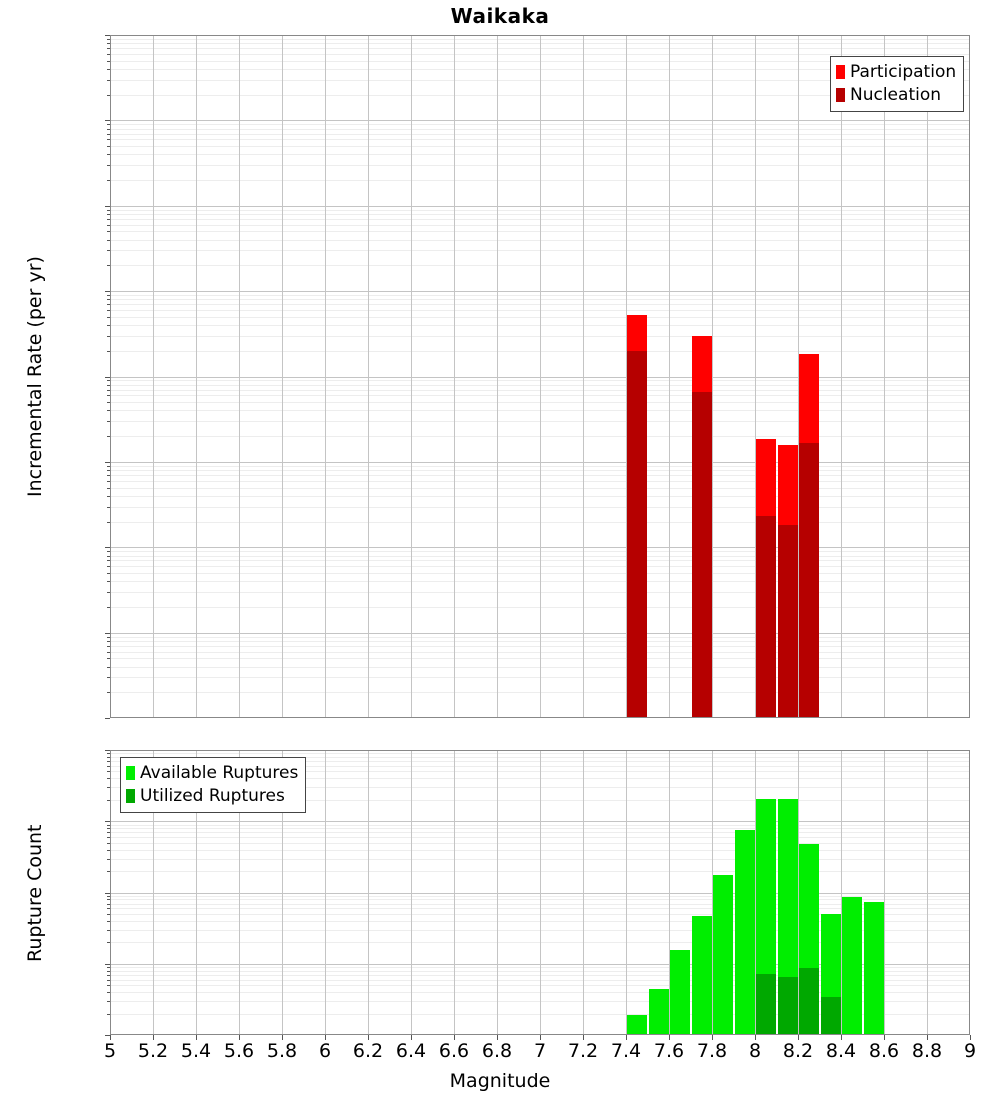 The width and height of the screenshot is (1000, 1100). I want to click on x-tick-label: 5, so click(110, 1051).